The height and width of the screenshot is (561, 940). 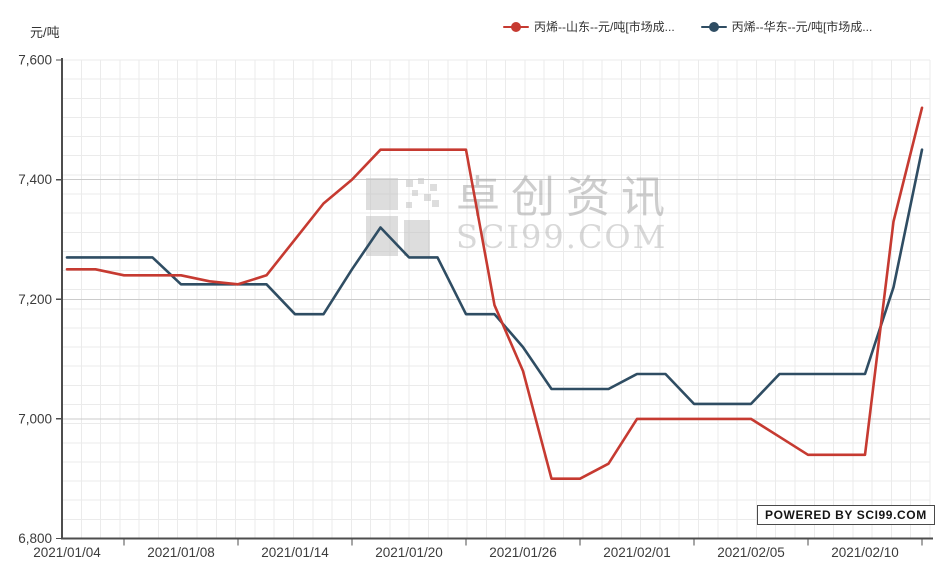 I want to click on x-axis-label: 2021/02/05, so click(x=751, y=552).